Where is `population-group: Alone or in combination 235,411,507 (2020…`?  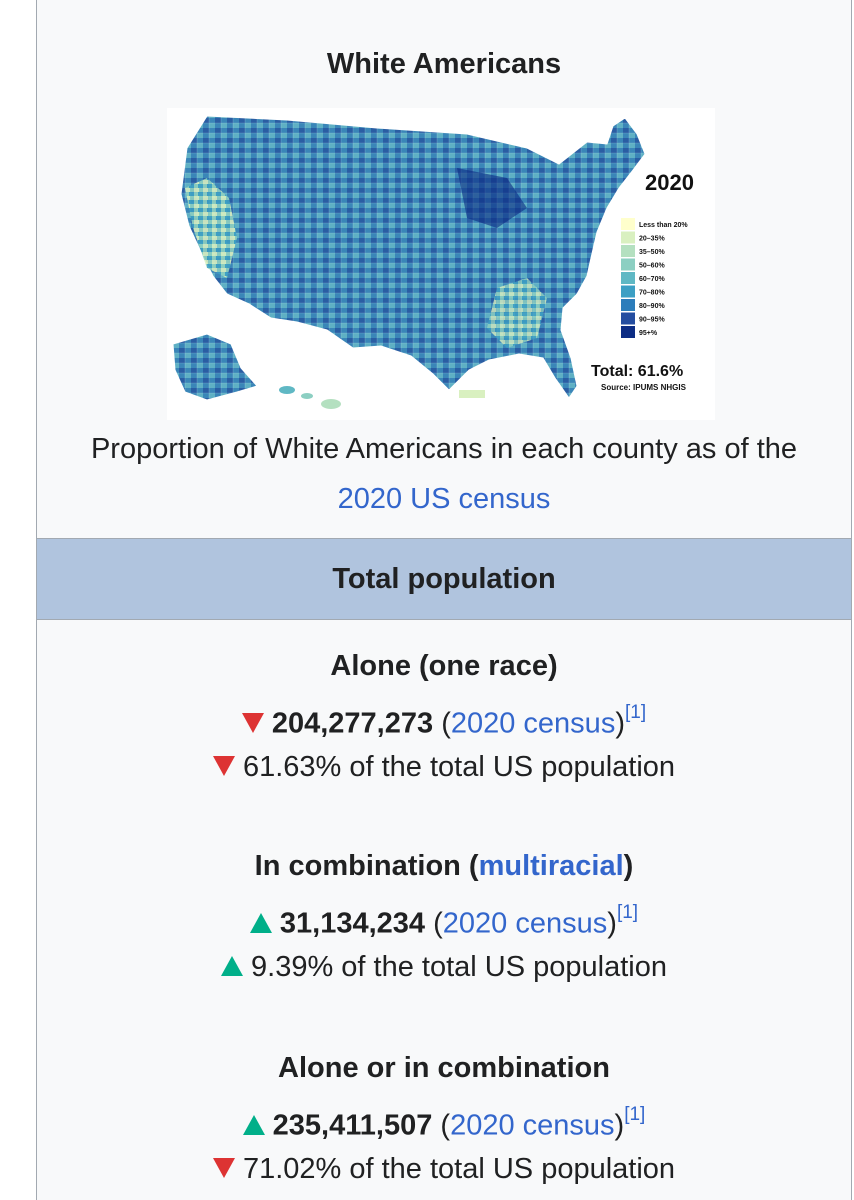 population-group: Alone or in combination 235,411,507 (2020… is located at coordinates (444, 1118).